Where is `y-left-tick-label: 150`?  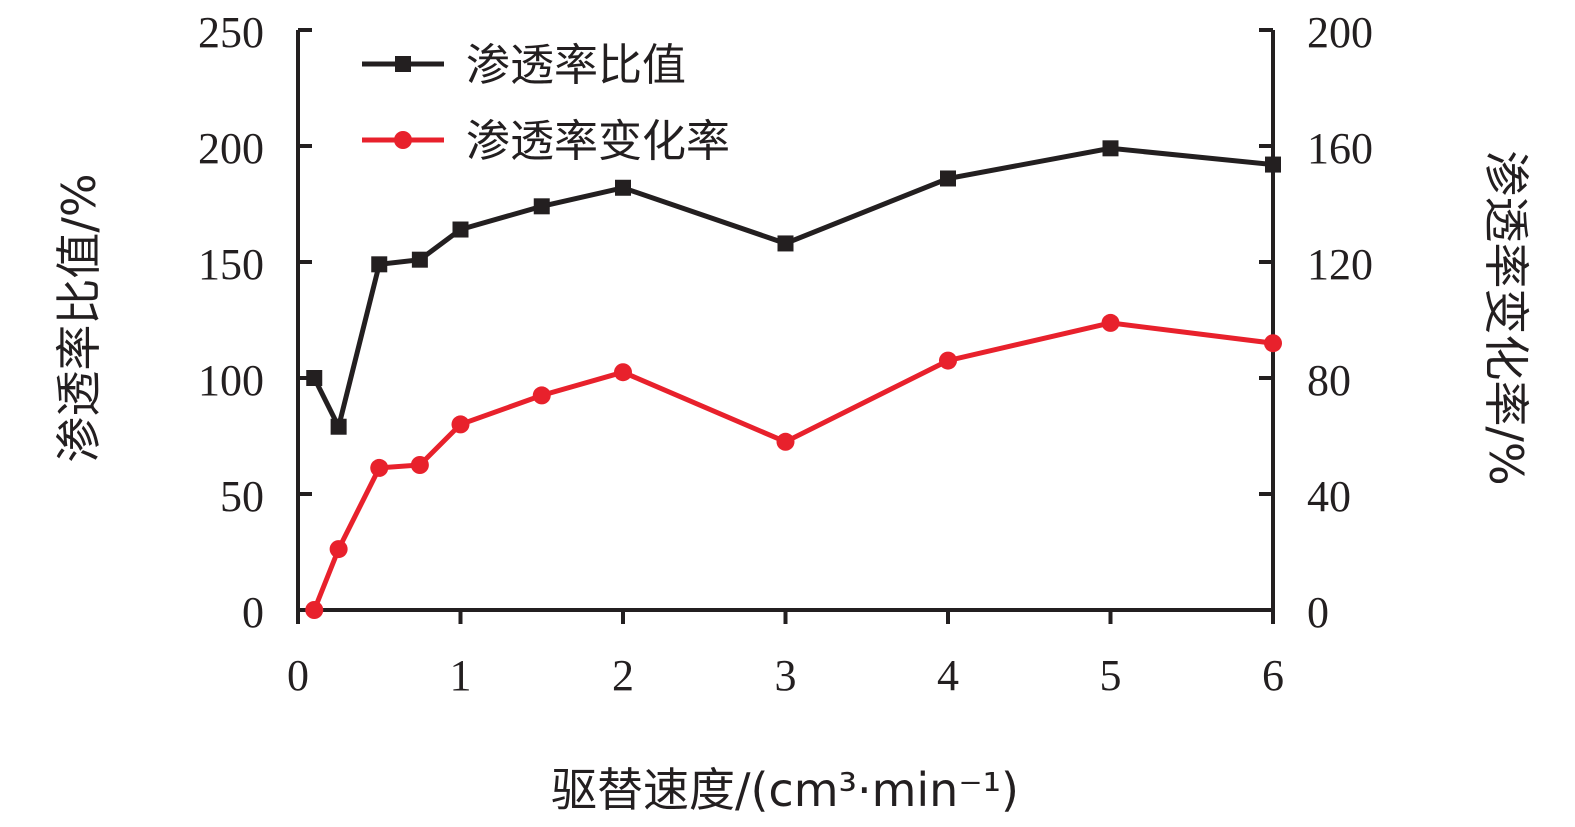 y-left-tick-label: 150 is located at coordinates (231, 264).